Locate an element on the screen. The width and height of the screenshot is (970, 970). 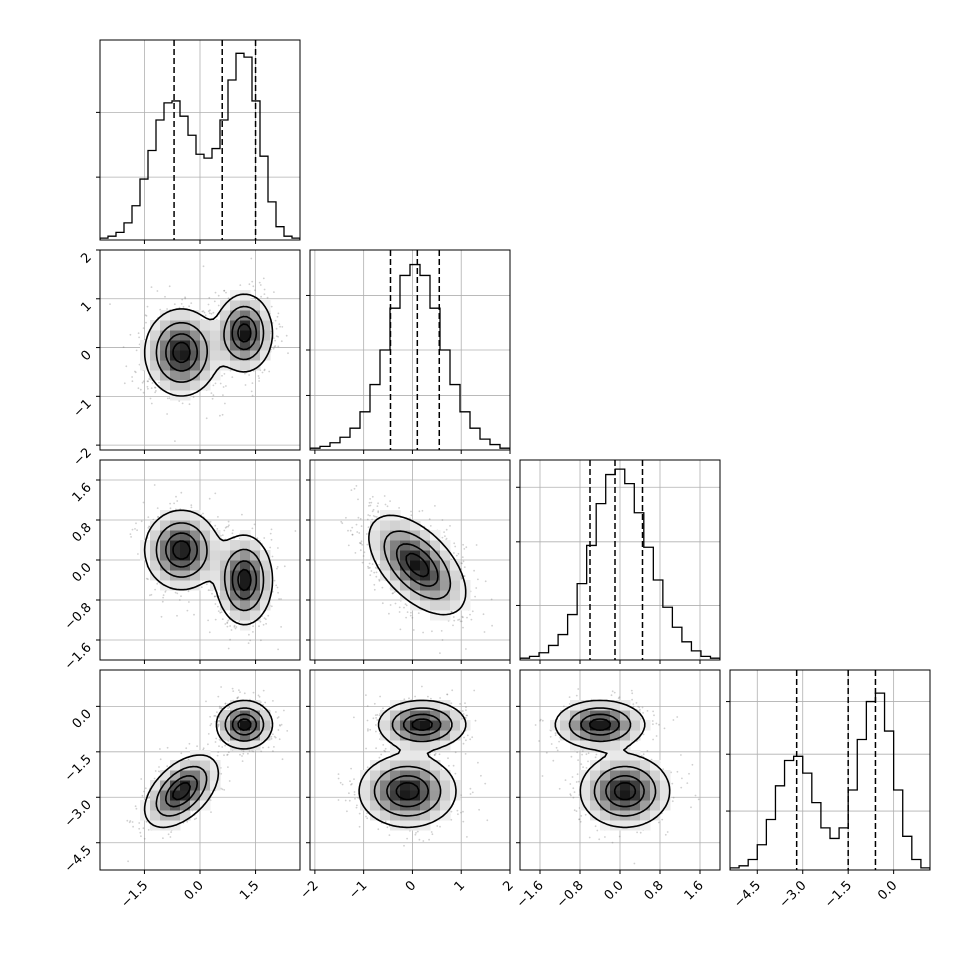
y-tick-label: −1 is located at coordinates (83, 409).